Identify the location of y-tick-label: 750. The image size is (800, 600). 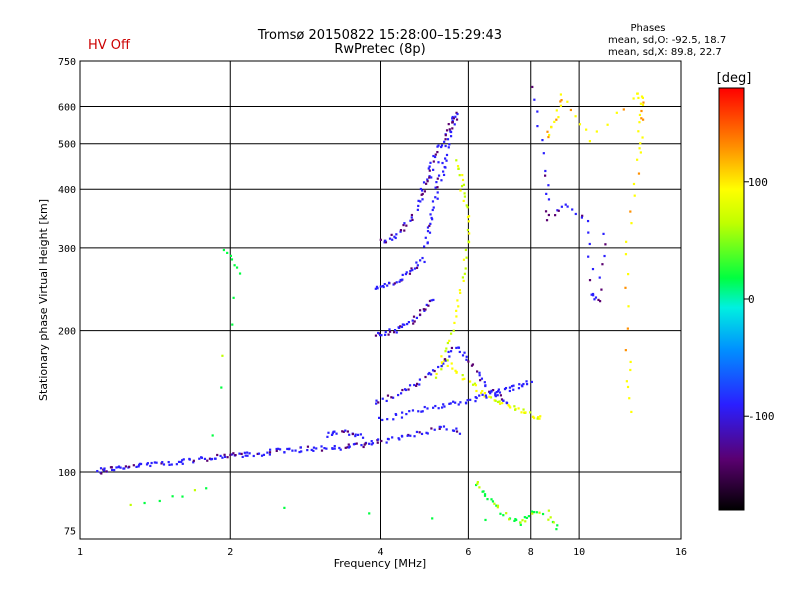
(67, 62).